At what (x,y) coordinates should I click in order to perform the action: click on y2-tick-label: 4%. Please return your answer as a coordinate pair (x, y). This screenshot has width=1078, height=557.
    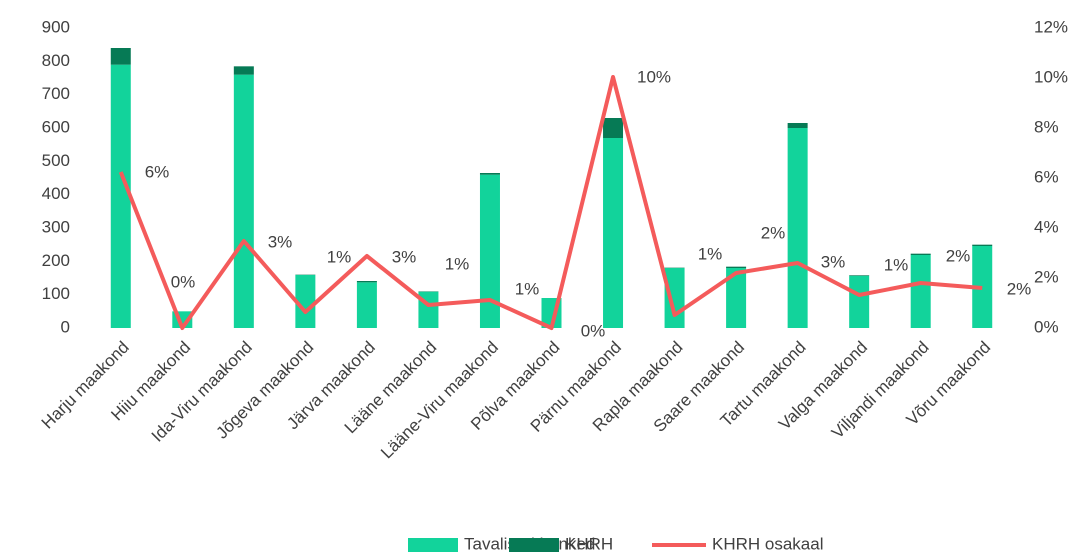
    Looking at the image, I should click on (1046, 226).